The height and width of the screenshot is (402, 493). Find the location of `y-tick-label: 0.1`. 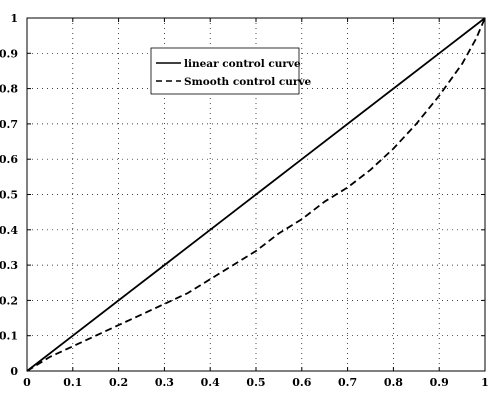

y-tick-label: 0.1 is located at coordinates (9, 336).